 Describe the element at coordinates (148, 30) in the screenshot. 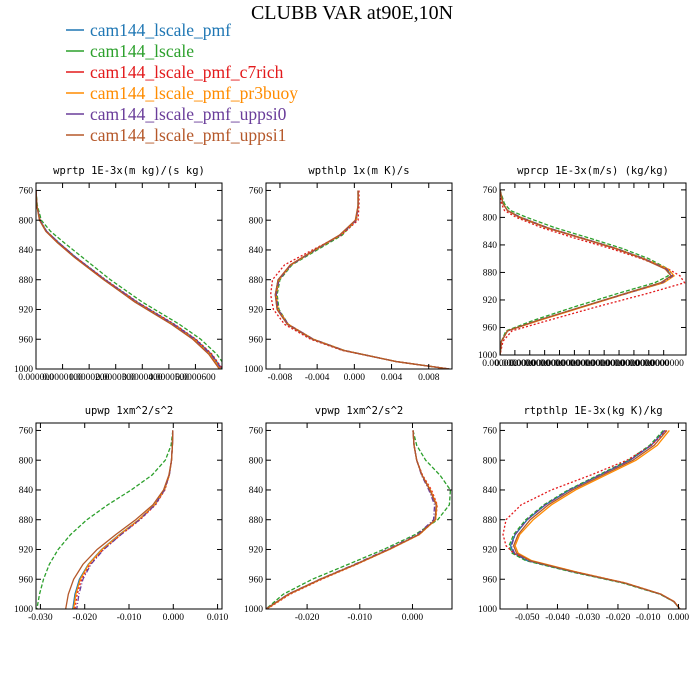

I see `legend-item: cam144_lscale_pmf` at that location.